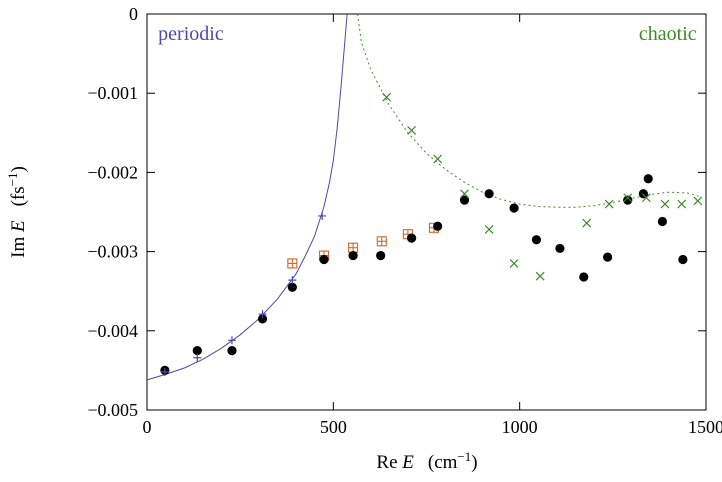 The height and width of the screenshot is (482, 722). What do you see at coordinates (112, 331) in the screenshot?
I see `y-tick-label: −0.004` at bounding box center [112, 331].